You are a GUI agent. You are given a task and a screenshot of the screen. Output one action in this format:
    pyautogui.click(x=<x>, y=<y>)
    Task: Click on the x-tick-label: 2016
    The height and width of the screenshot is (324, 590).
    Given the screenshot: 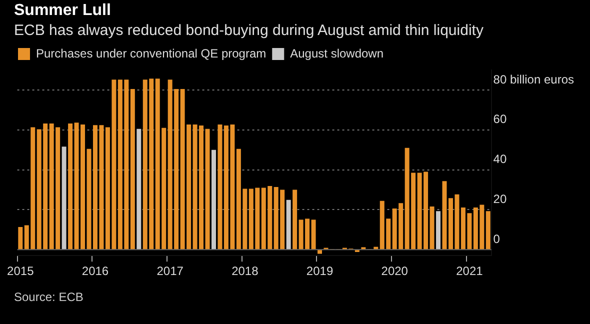 What is the action you would take?
    pyautogui.click(x=95, y=271)
    